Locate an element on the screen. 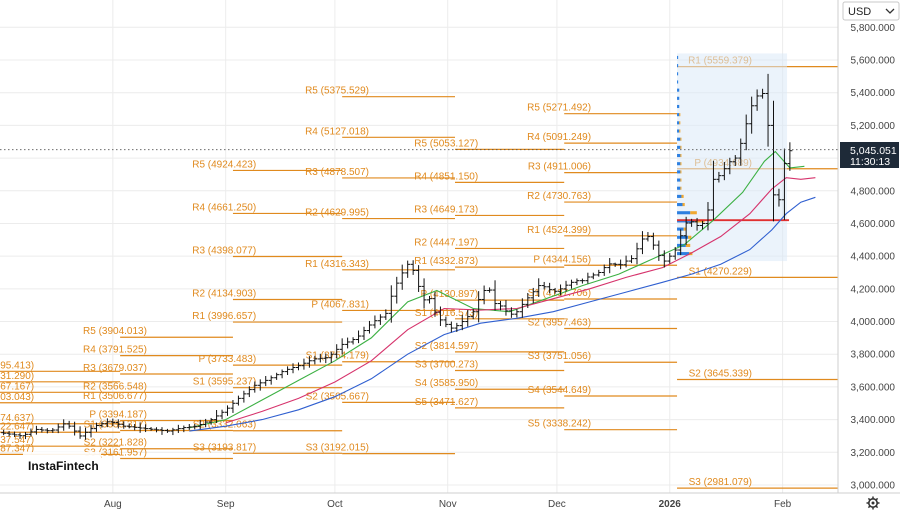 The width and height of the screenshot is (900, 510). pivot-level-label: S5 (3338.242) is located at coordinates (559, 424).